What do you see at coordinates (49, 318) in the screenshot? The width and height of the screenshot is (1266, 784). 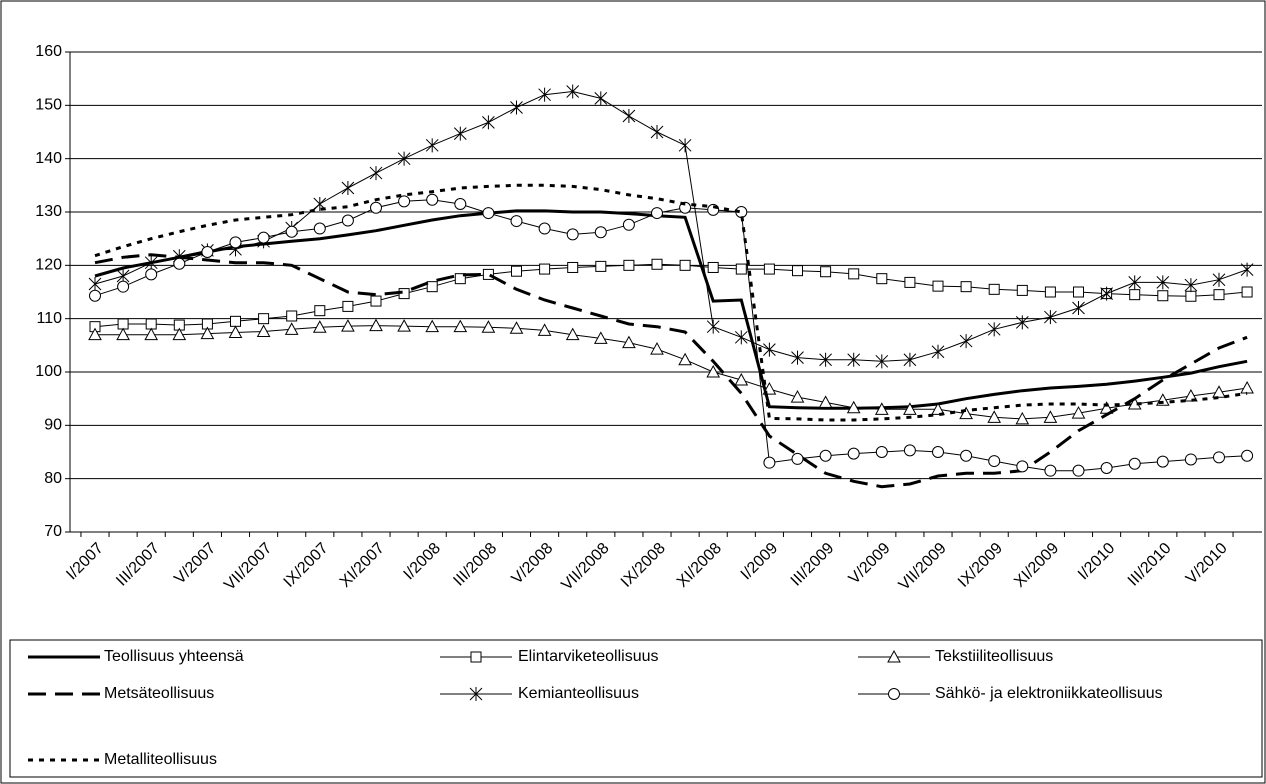 I see `y-tick-label: 110` at bounding box center [49, 318].